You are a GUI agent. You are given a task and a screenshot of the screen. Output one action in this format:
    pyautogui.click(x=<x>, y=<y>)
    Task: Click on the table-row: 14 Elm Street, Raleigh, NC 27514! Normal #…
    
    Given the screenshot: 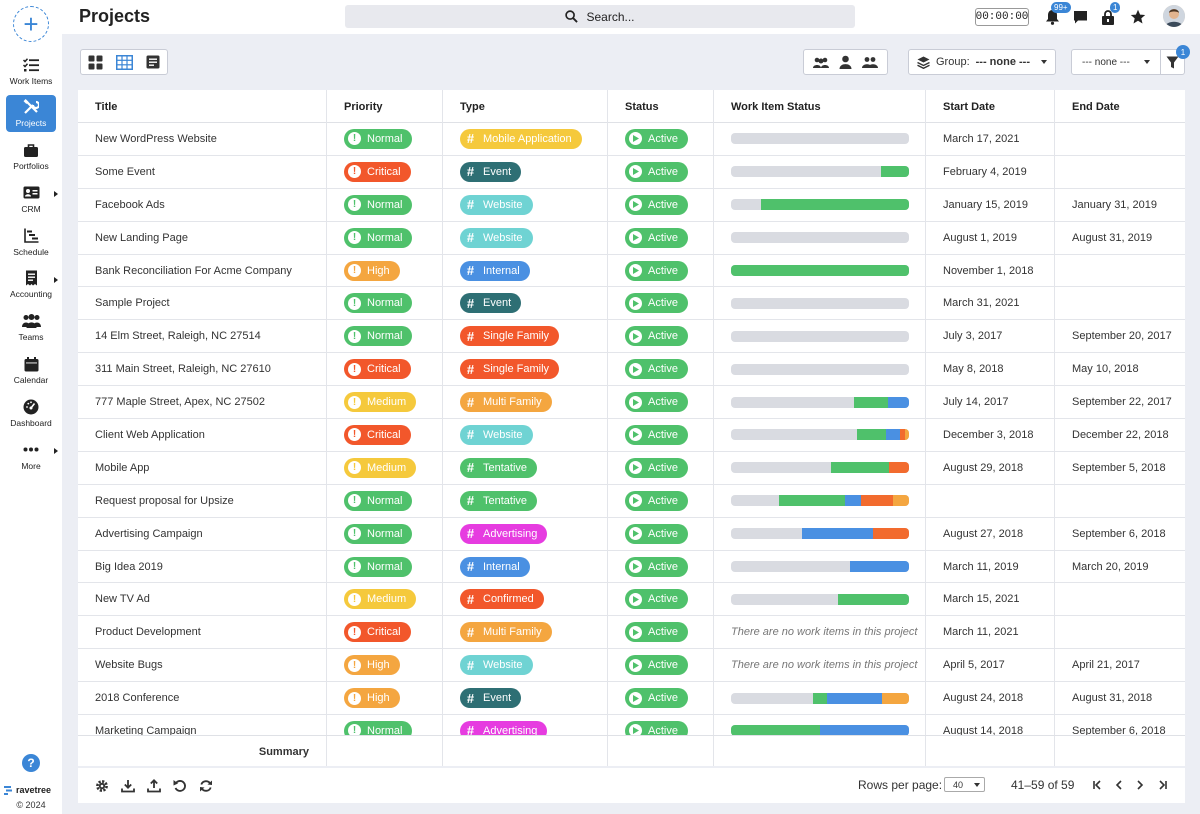 What is the action you would take?
    pyautogui.click(x=631, y=337)
    